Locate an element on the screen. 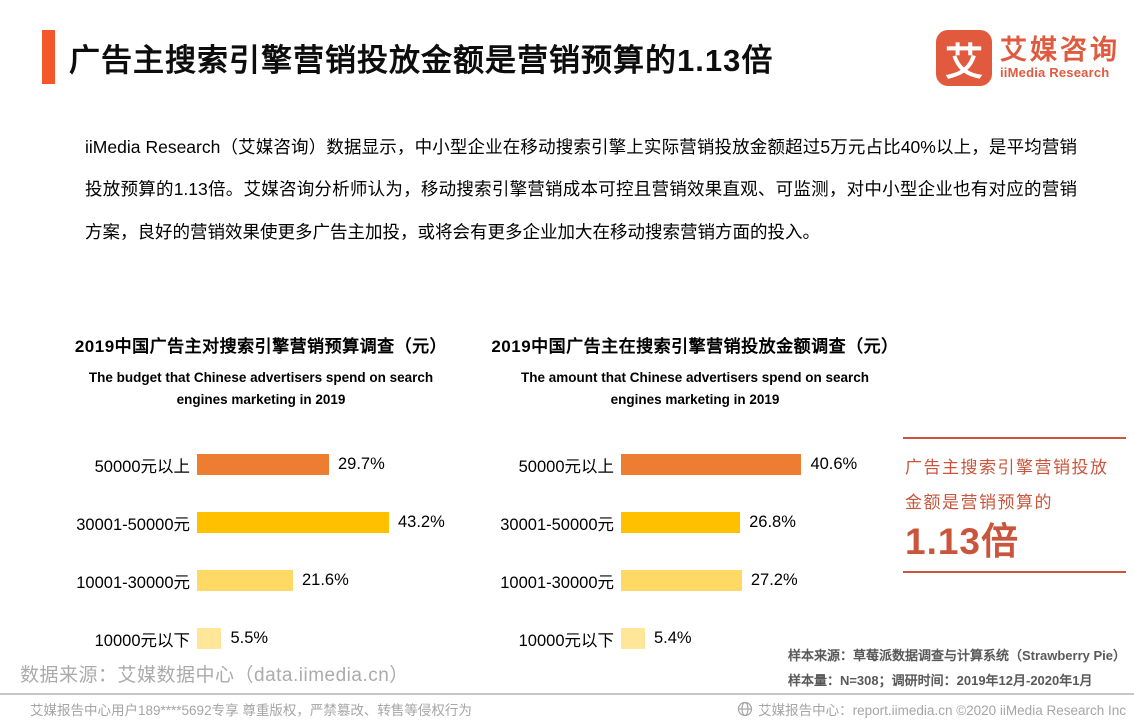  highlight-callout: 广告主搜索引擎营销投放金额是营销预算的 1.13倍 is located at coordinates (1014, 505).